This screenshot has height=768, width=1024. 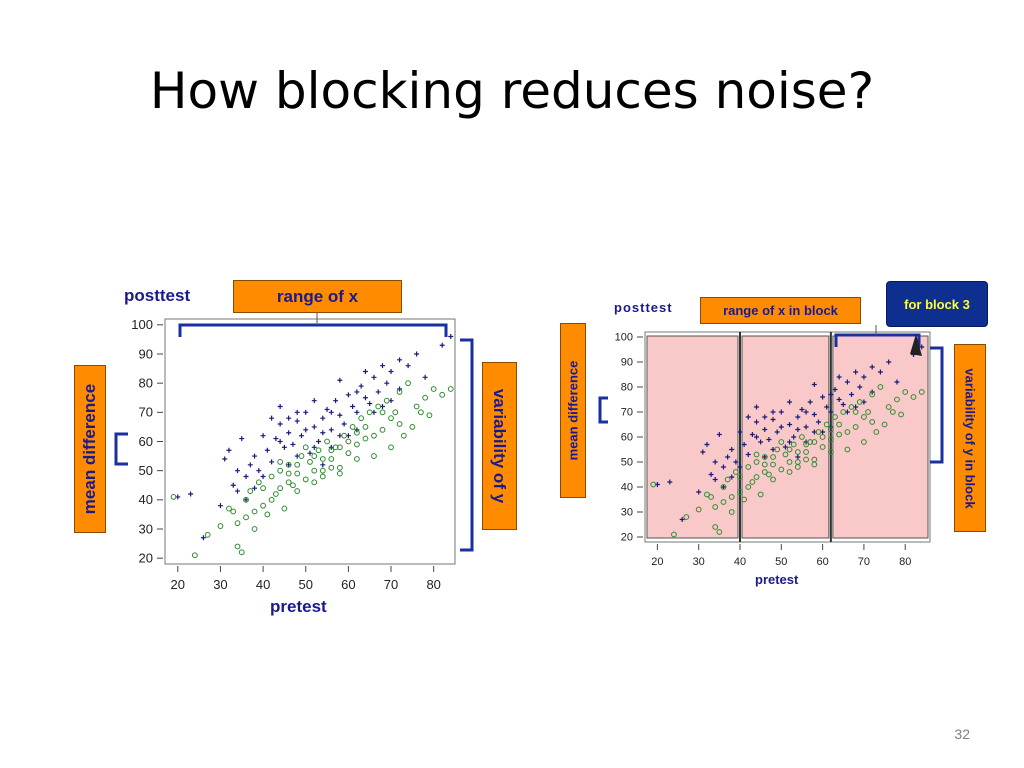 What do you see at coordinates (877, 340) in the screenshot?
I see `right-range-bracket` at bounding box center [877, 340].